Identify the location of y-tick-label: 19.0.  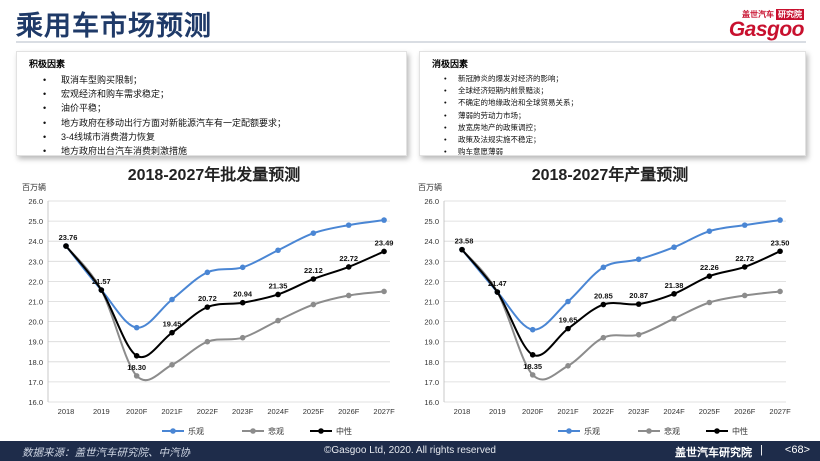
(35, 342).